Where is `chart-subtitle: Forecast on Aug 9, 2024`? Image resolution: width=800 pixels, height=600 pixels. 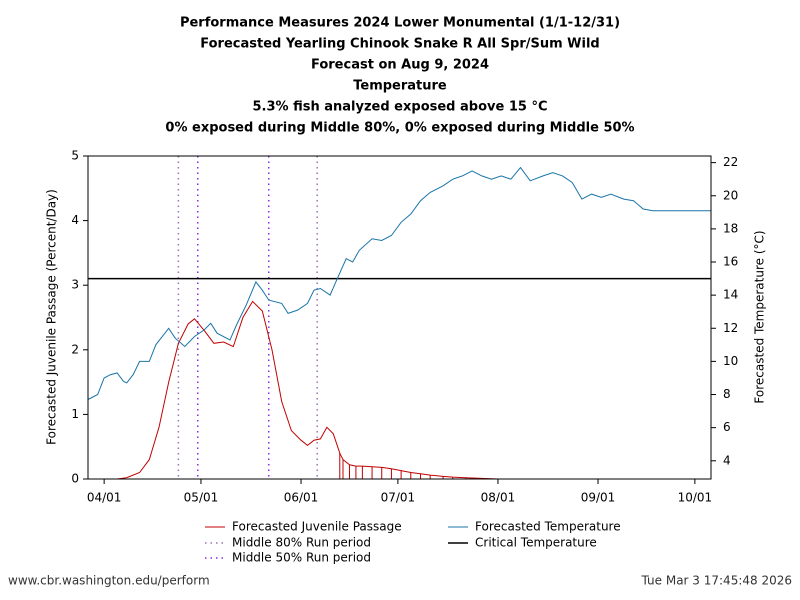
chart-subtitle: Forecast on Aug 9, 2024 is located at coordinates (400, 65).